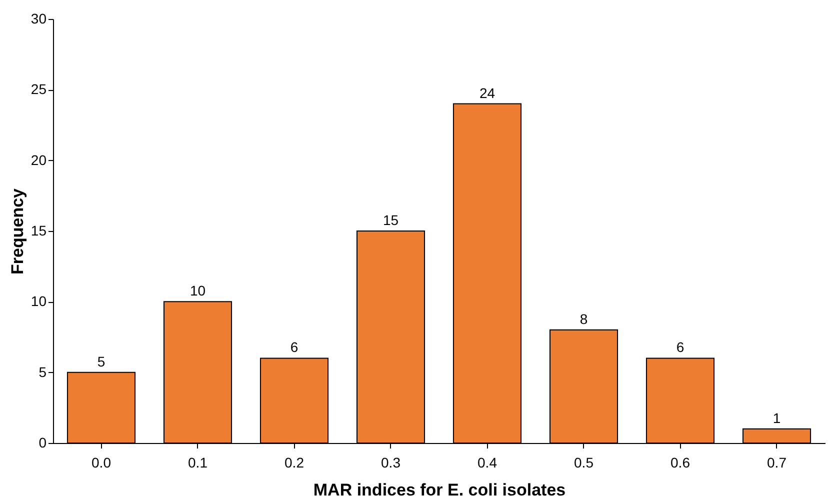 Image resolution: width=835 pixels, height=504 pixels. Describe the element at coordinates (101, 361) in the screenshot. I see `data-label: 5` at that location.